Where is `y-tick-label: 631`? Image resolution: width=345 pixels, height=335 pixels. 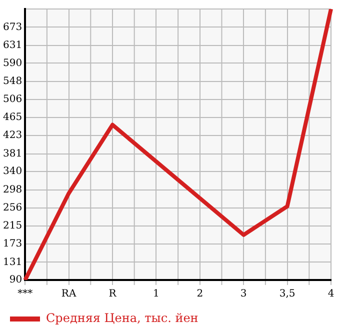
y-tick-label: 631 is located at coordinates (12, 46).